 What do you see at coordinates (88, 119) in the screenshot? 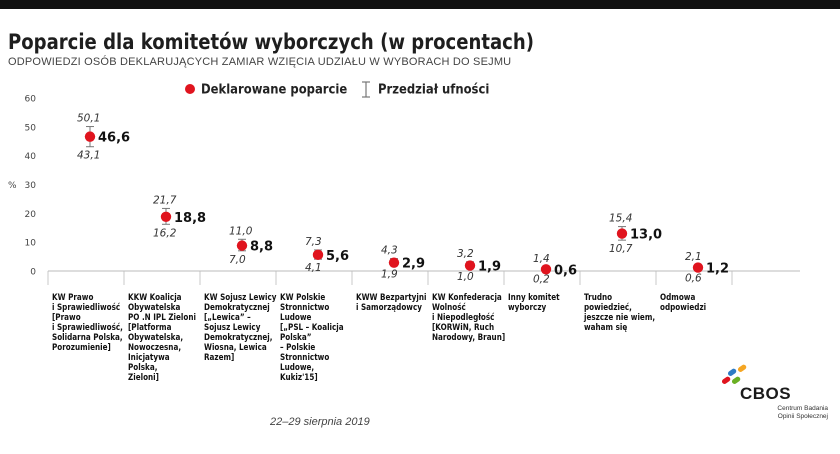
I see `upper-bound-label: 50,1` at bounding box center [88, 119].